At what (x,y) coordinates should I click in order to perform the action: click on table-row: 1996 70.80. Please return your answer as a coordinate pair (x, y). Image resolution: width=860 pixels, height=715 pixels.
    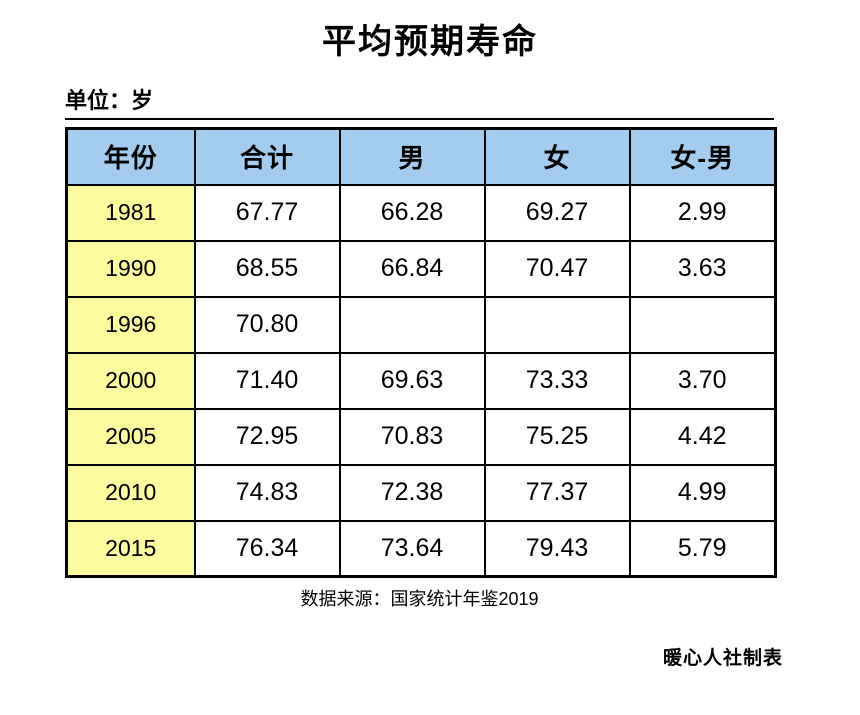
    Looking at the image, I should click on (421, 324).